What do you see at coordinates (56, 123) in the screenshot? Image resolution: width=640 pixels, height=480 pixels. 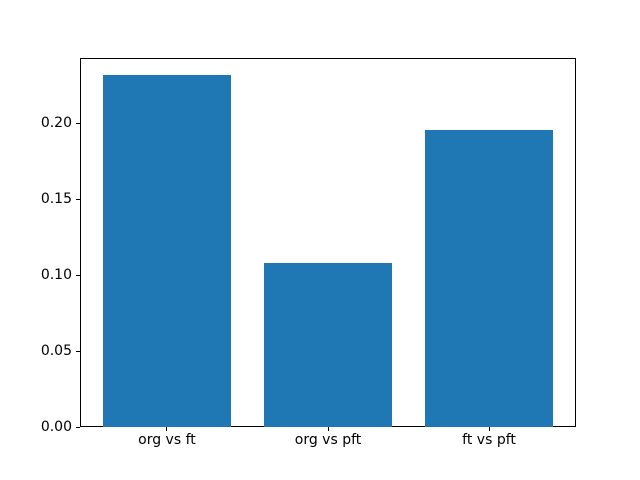 I see `y-tick-label: 0.20` at bounding box center [56, 123].